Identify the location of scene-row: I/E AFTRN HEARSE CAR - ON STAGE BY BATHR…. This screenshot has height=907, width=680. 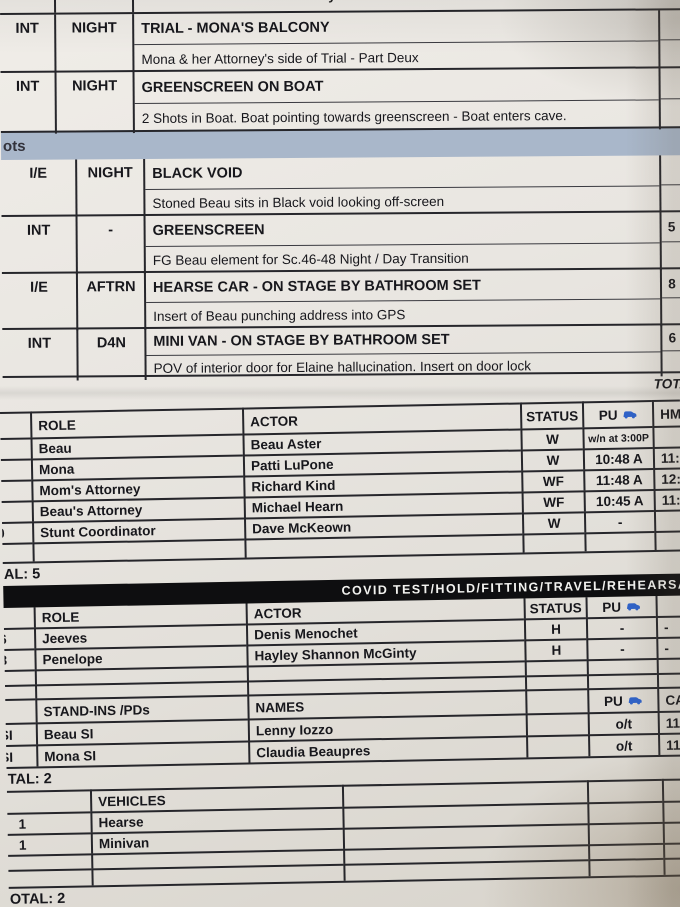
(340, 299).